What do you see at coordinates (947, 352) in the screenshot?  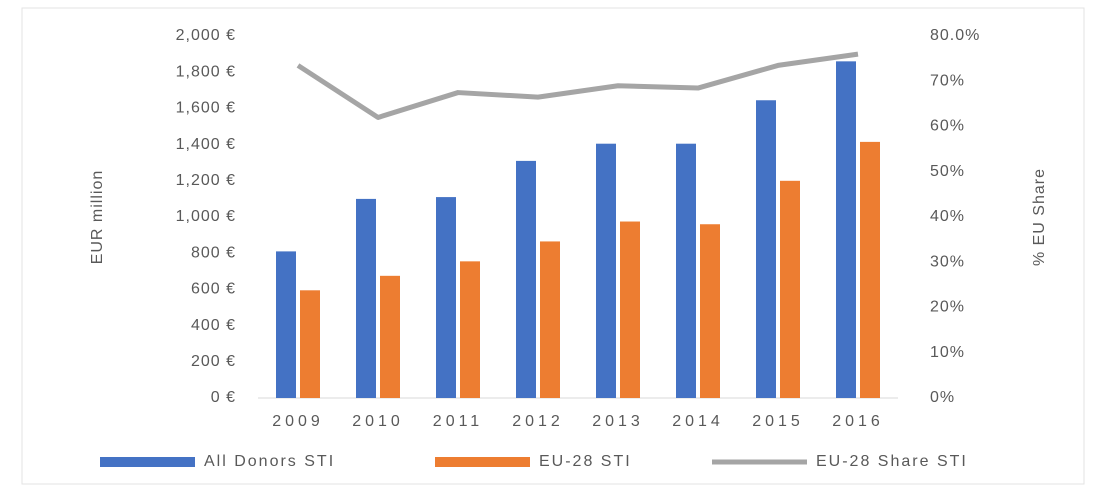 I see `y2-tick-label: 10%` at bounding box center [947, 352].